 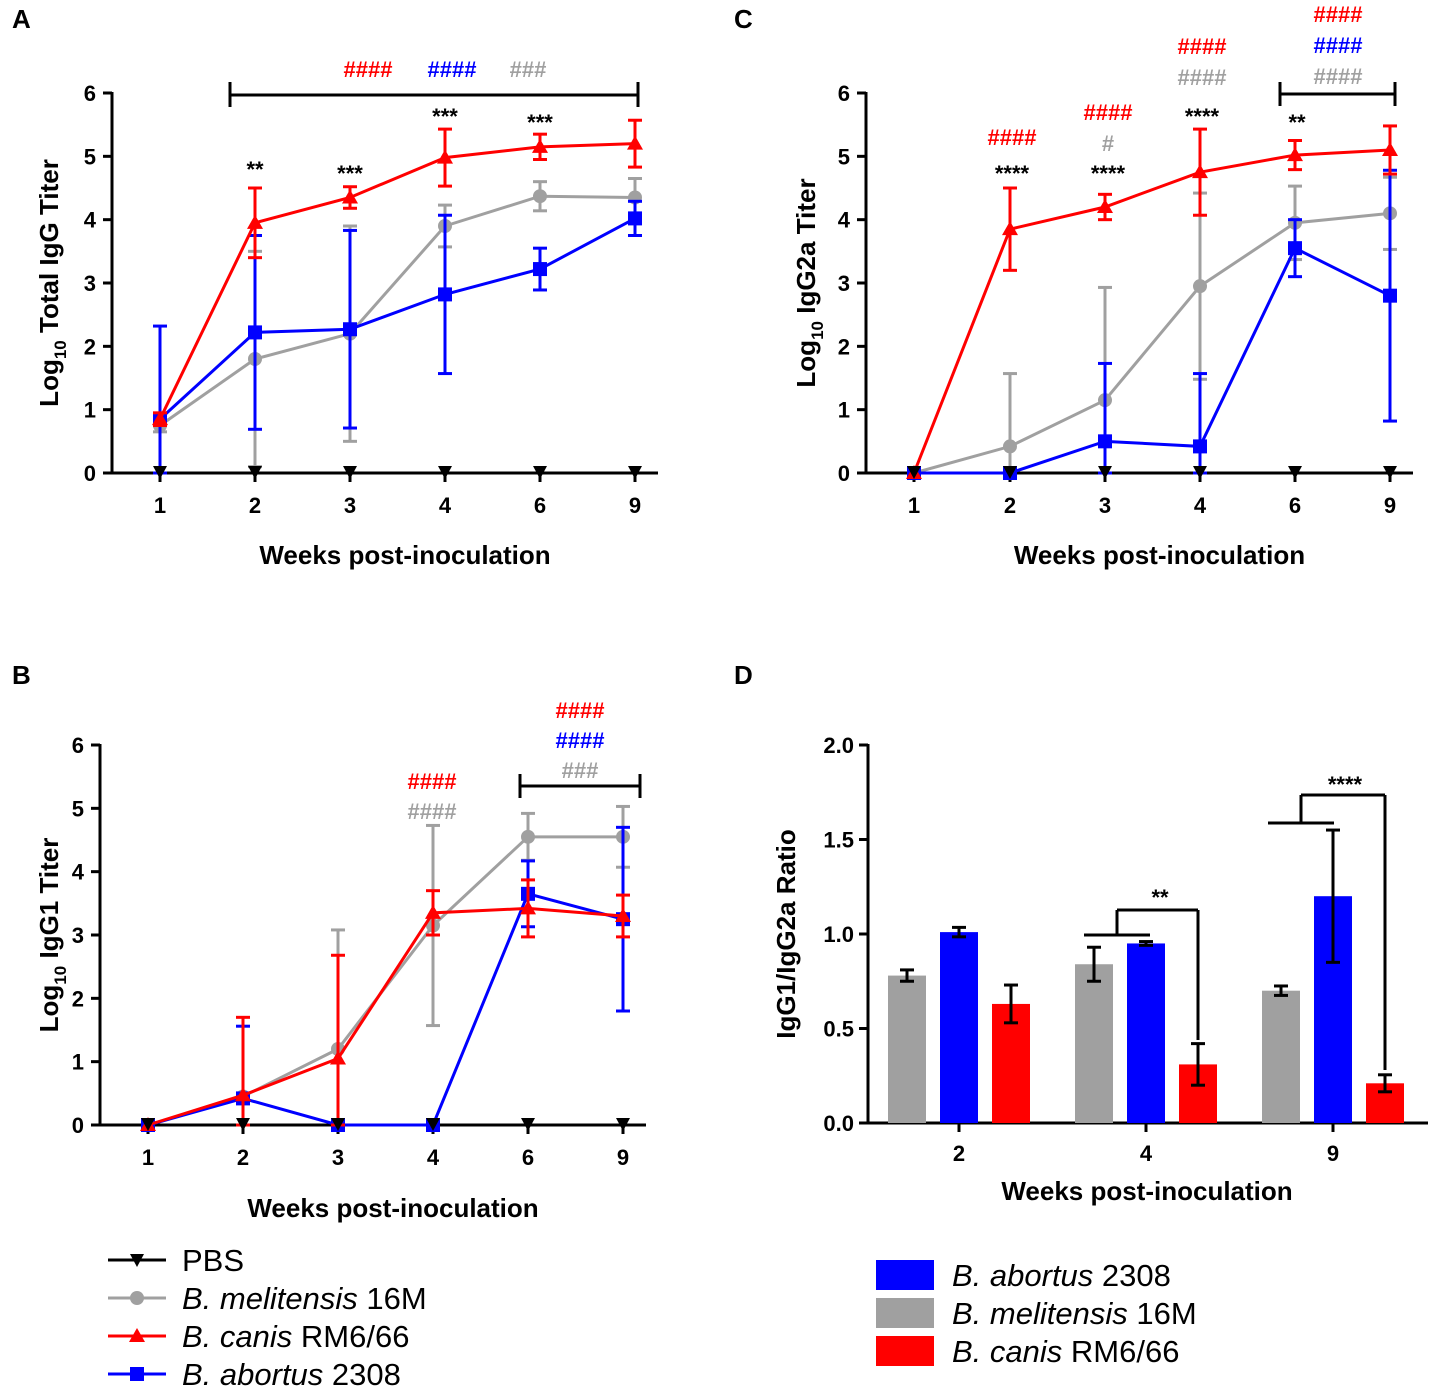 What do you see at coordinates (362, 1373) in the screenshot?
I see `legend-label-strain: 2308` at bounding box center [362, 1373].